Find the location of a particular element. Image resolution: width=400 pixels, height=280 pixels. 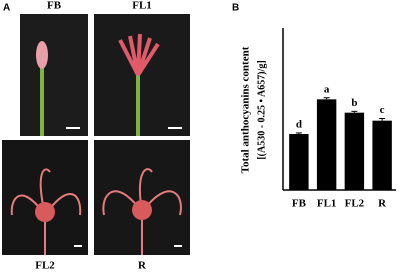

panel-label: B is located at coordinates (235, 8).